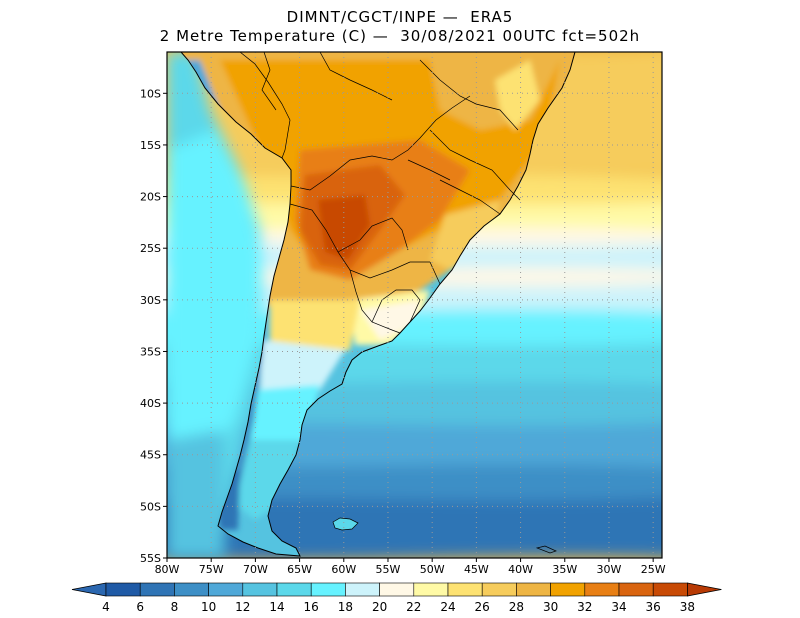 The height and width of the screenshot is (618, 800). What do you see at coordinates (564, 569) in the screenshot?
I see `lon-tick-label: 35W` at bounding box center [564, 569].